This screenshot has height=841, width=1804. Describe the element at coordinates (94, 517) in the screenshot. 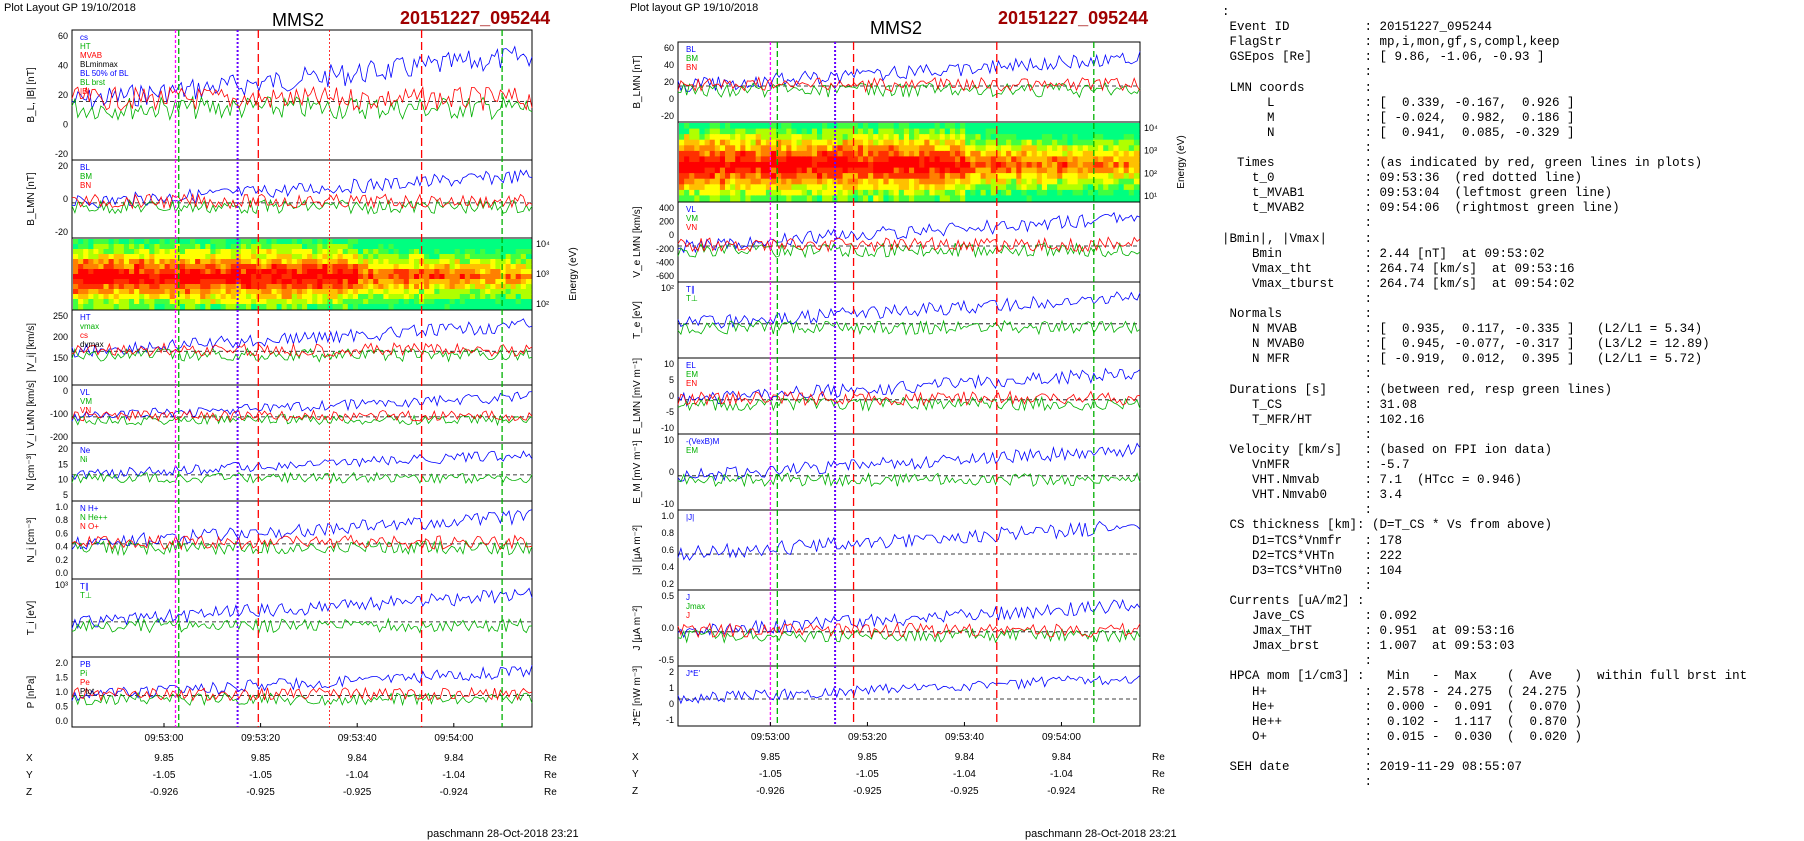

I see `legend-entry: N He++` at that location.